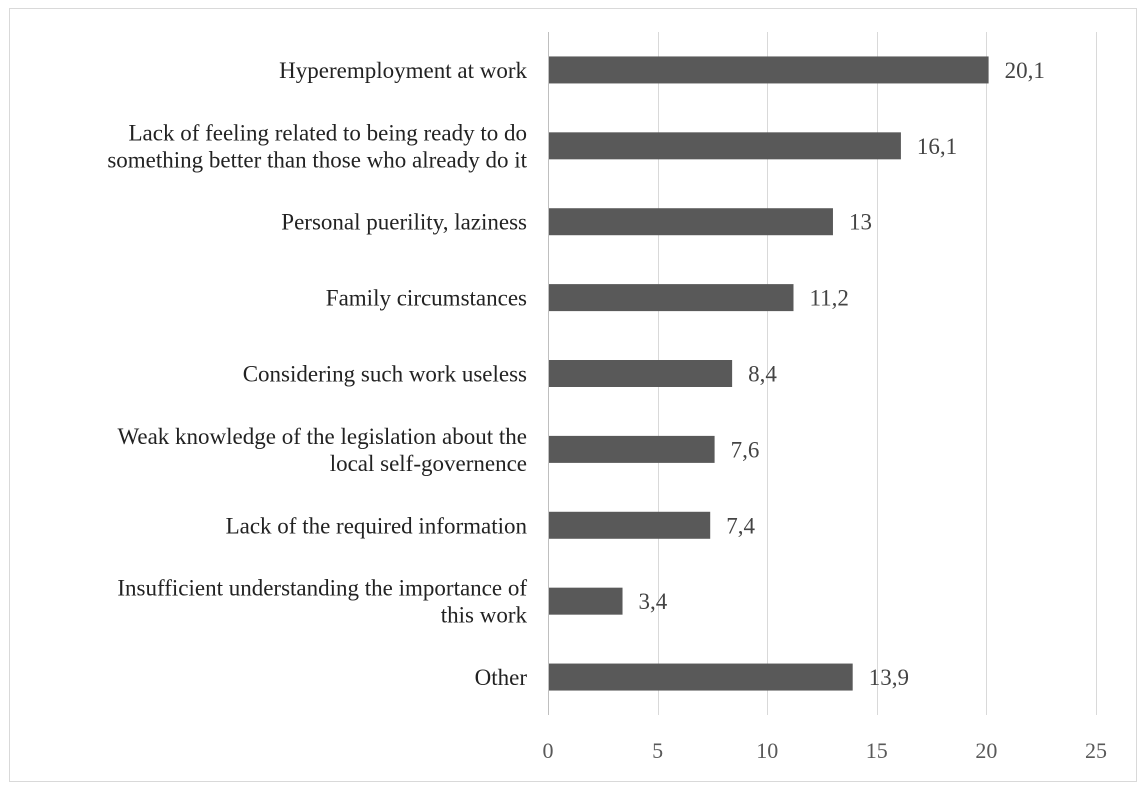  I want to click on x-tick-label: 20, so click(986, 750).